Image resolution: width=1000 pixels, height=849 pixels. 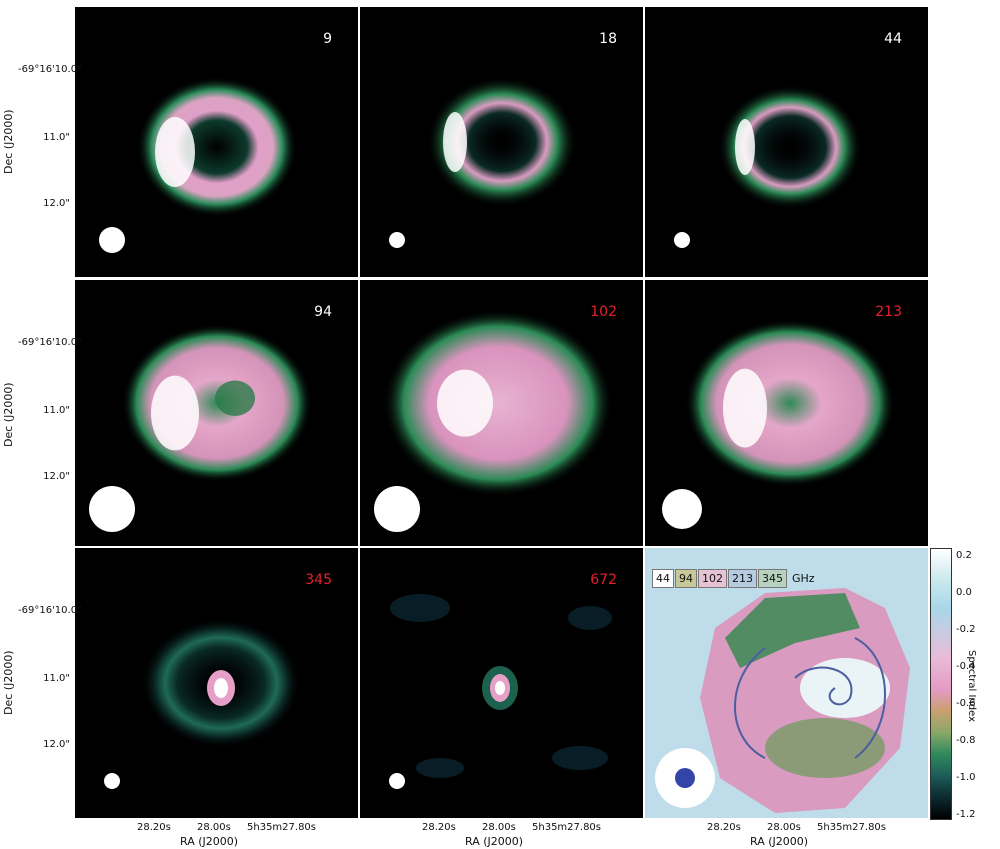 What do you see at coordinates (663, 578) in the screenshot?
I see `legend-44: 44` at bounding box center [663, 578].